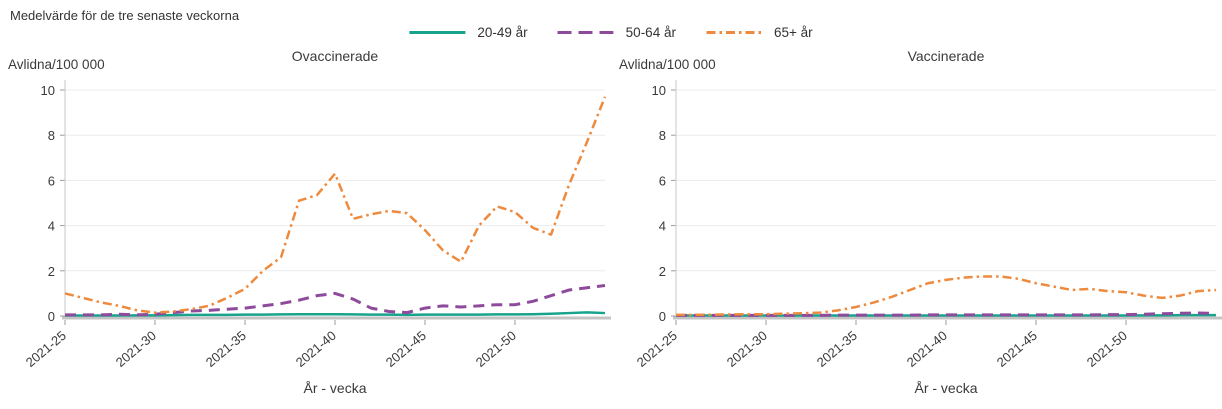 The height and width of the screenshot is (409, 1222). What do you see at coordinates (650, 32) in the screenshot?
I see `legend-label: 50-64 år` at bounding box center [650, 32].